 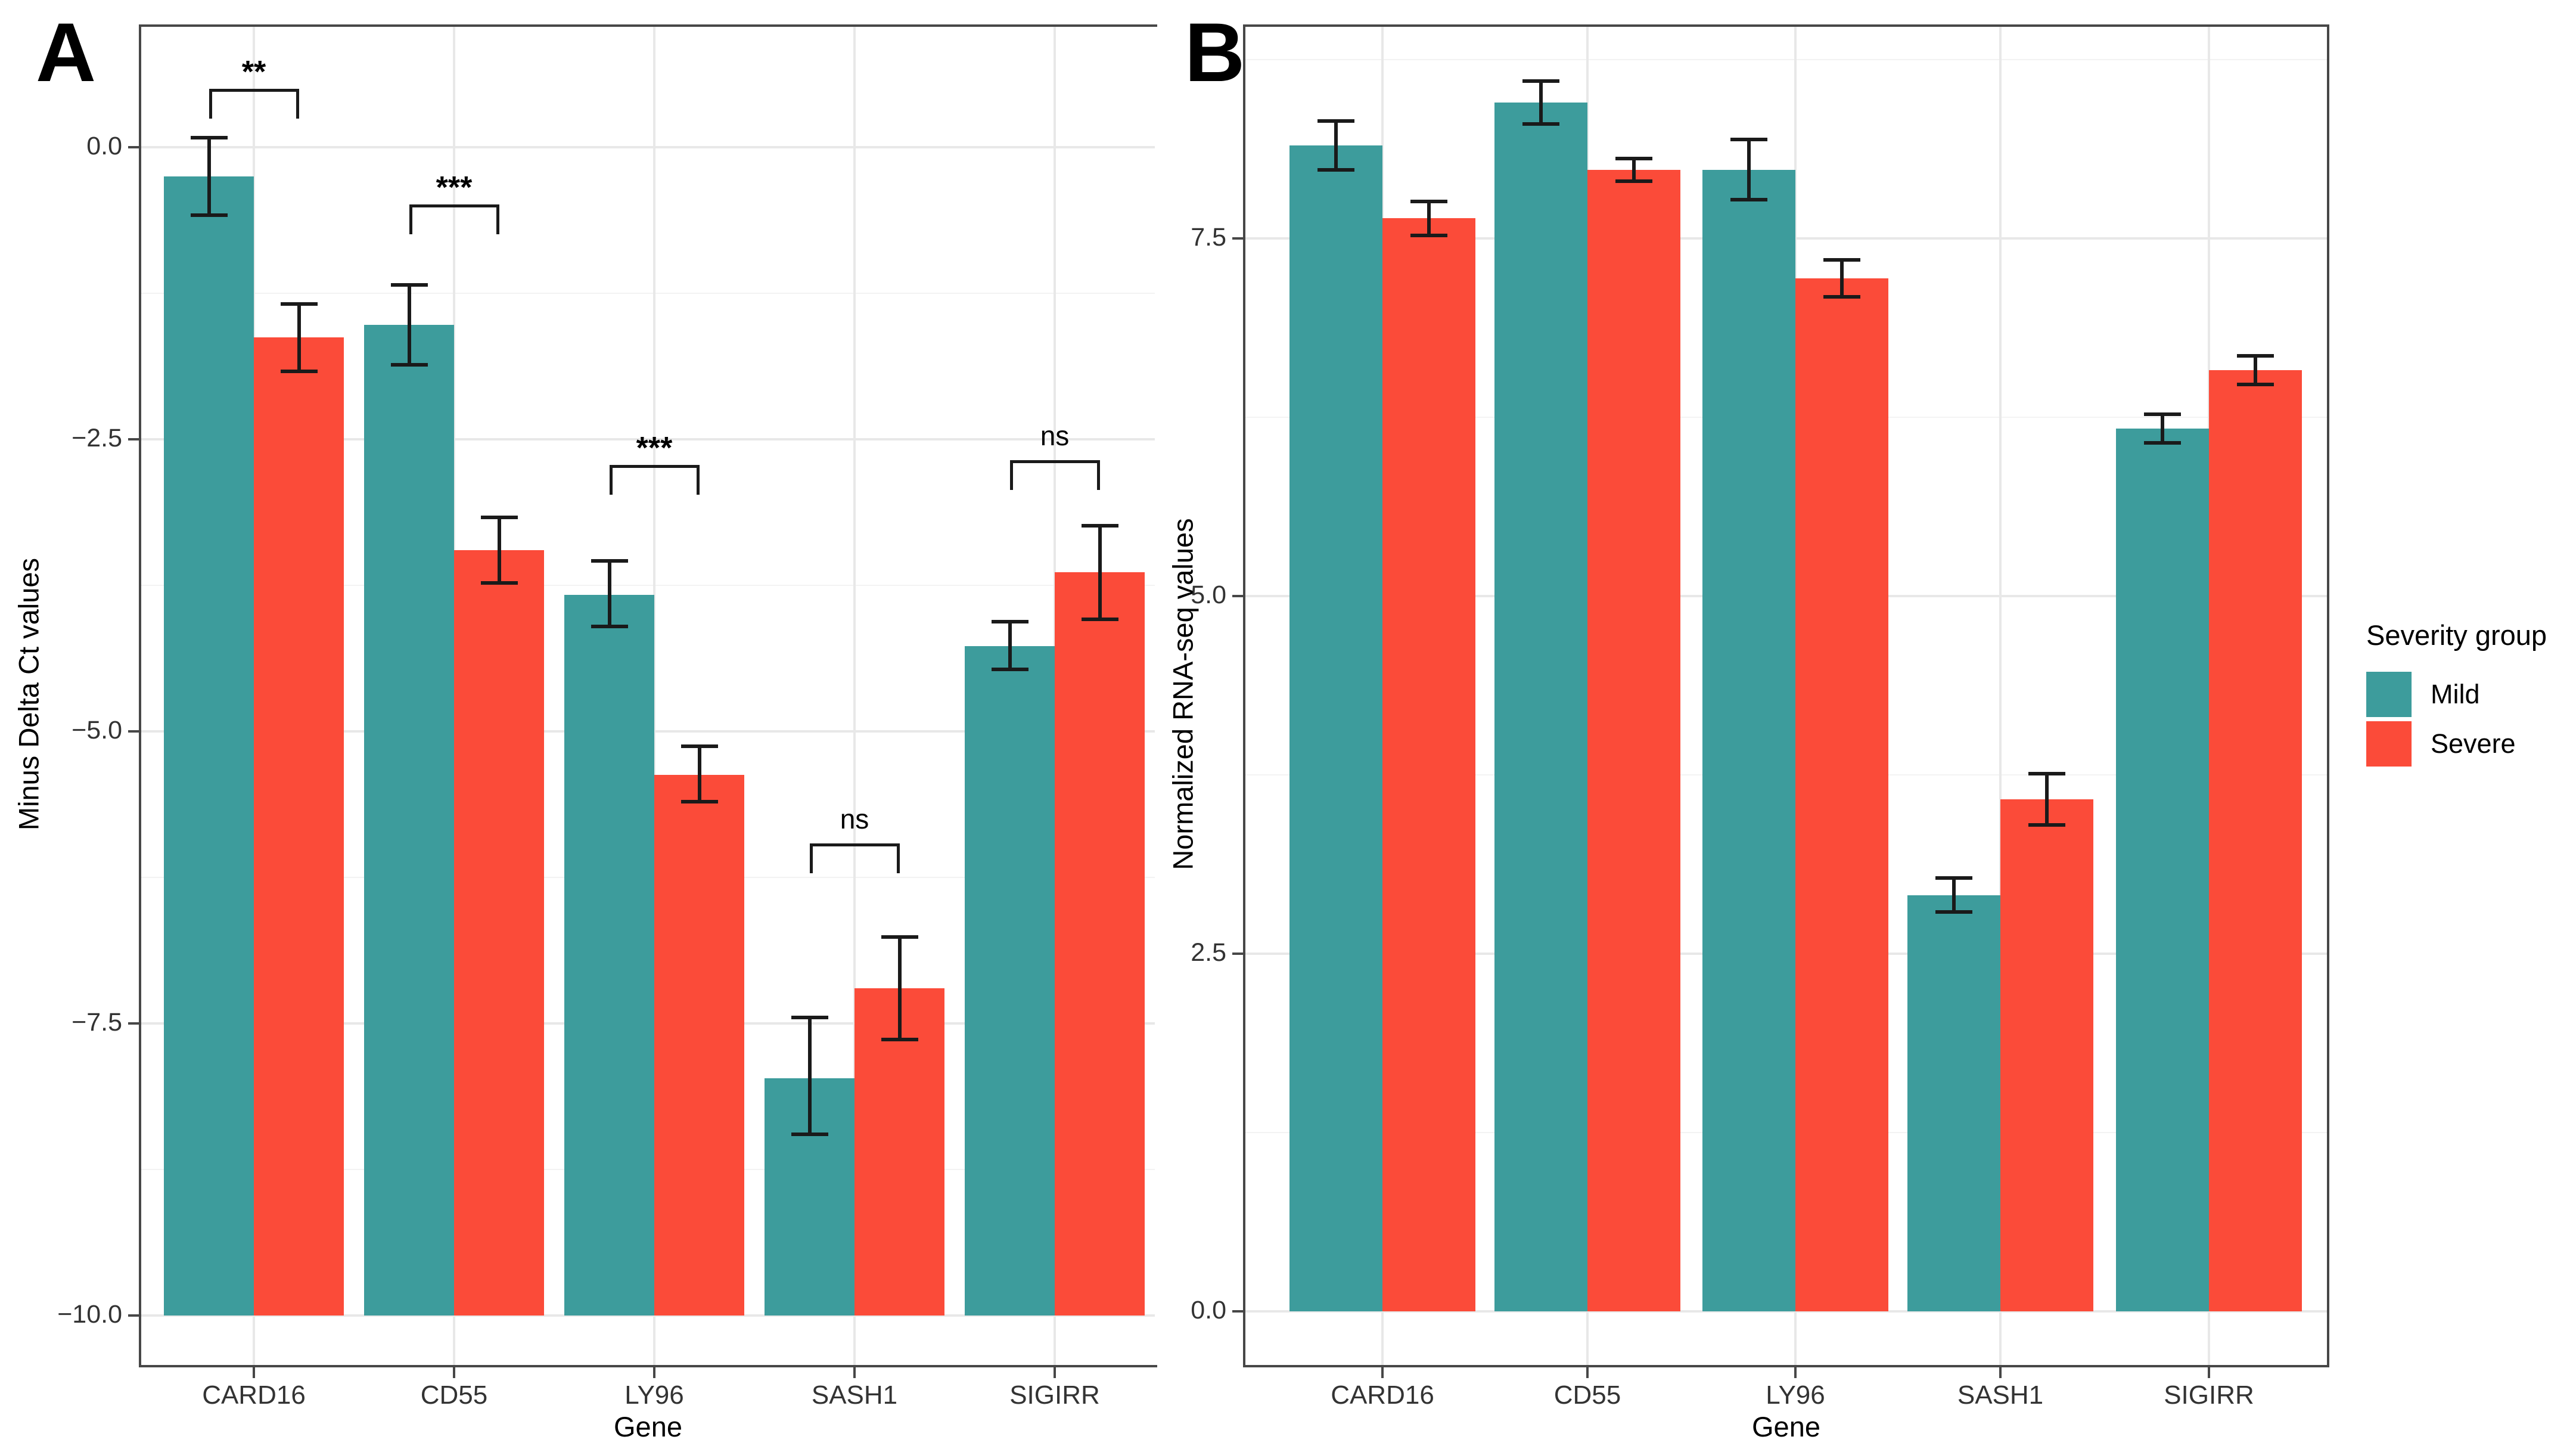 I want to click on sig-label: **, so click(x=254, y=72).